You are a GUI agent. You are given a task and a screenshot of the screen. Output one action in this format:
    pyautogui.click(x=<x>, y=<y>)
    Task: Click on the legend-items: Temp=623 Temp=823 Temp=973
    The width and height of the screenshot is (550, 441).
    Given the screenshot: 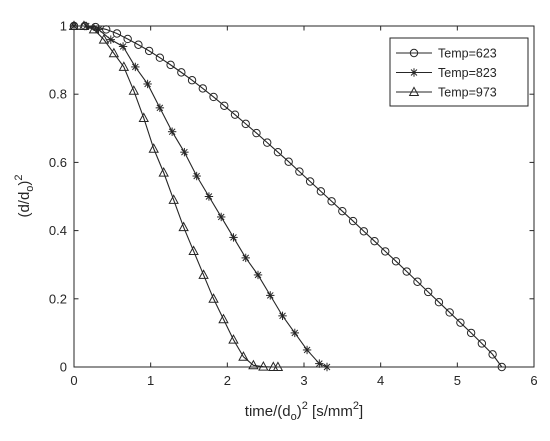 What is the action you would take?
    pyautogui.click(x=446, y=73)
    